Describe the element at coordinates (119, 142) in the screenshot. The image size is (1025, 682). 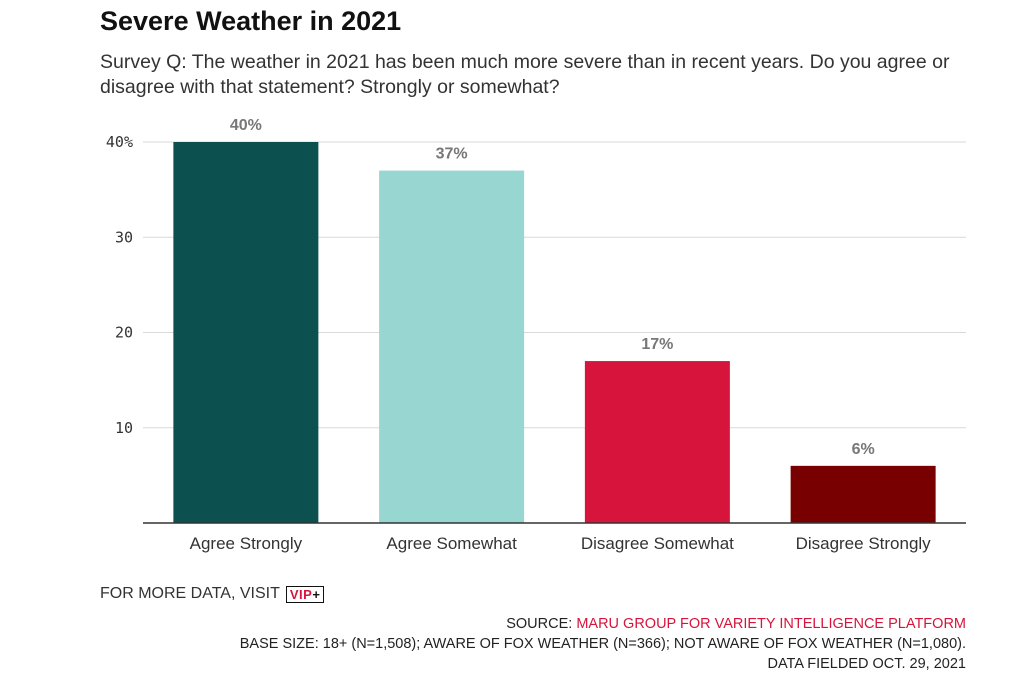
I see `y-tick-label: 40%` at that location.